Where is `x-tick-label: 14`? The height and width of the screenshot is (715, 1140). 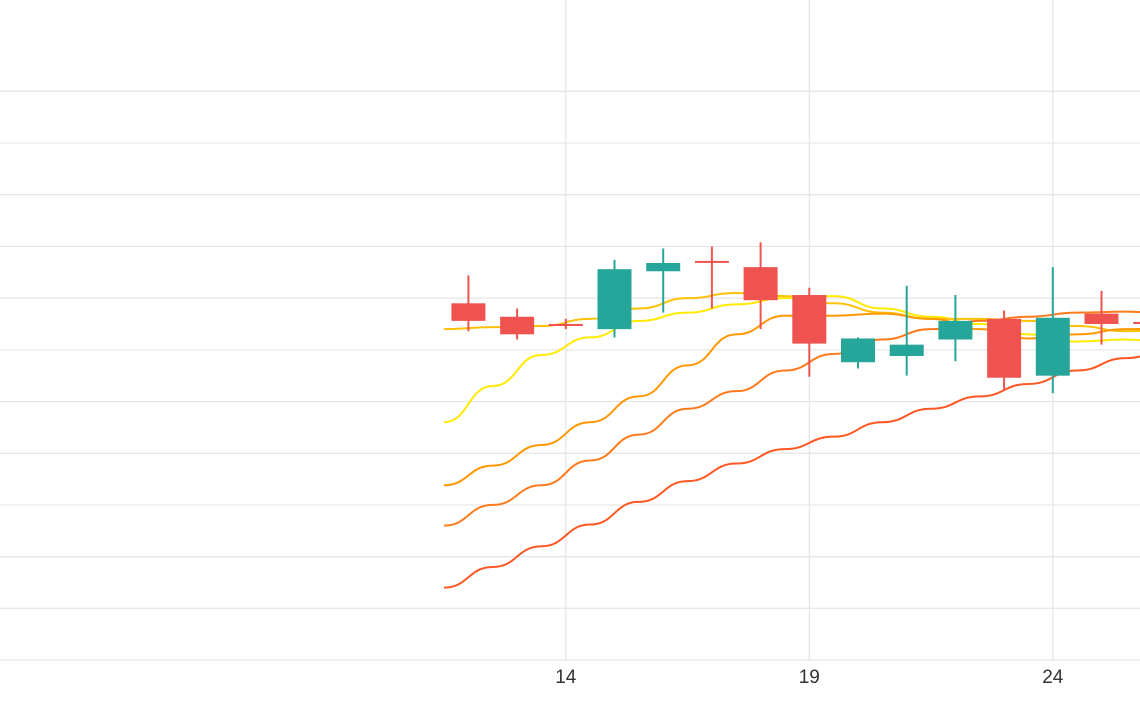 x-tick-label: 14 is located at coordinates (566, 677).